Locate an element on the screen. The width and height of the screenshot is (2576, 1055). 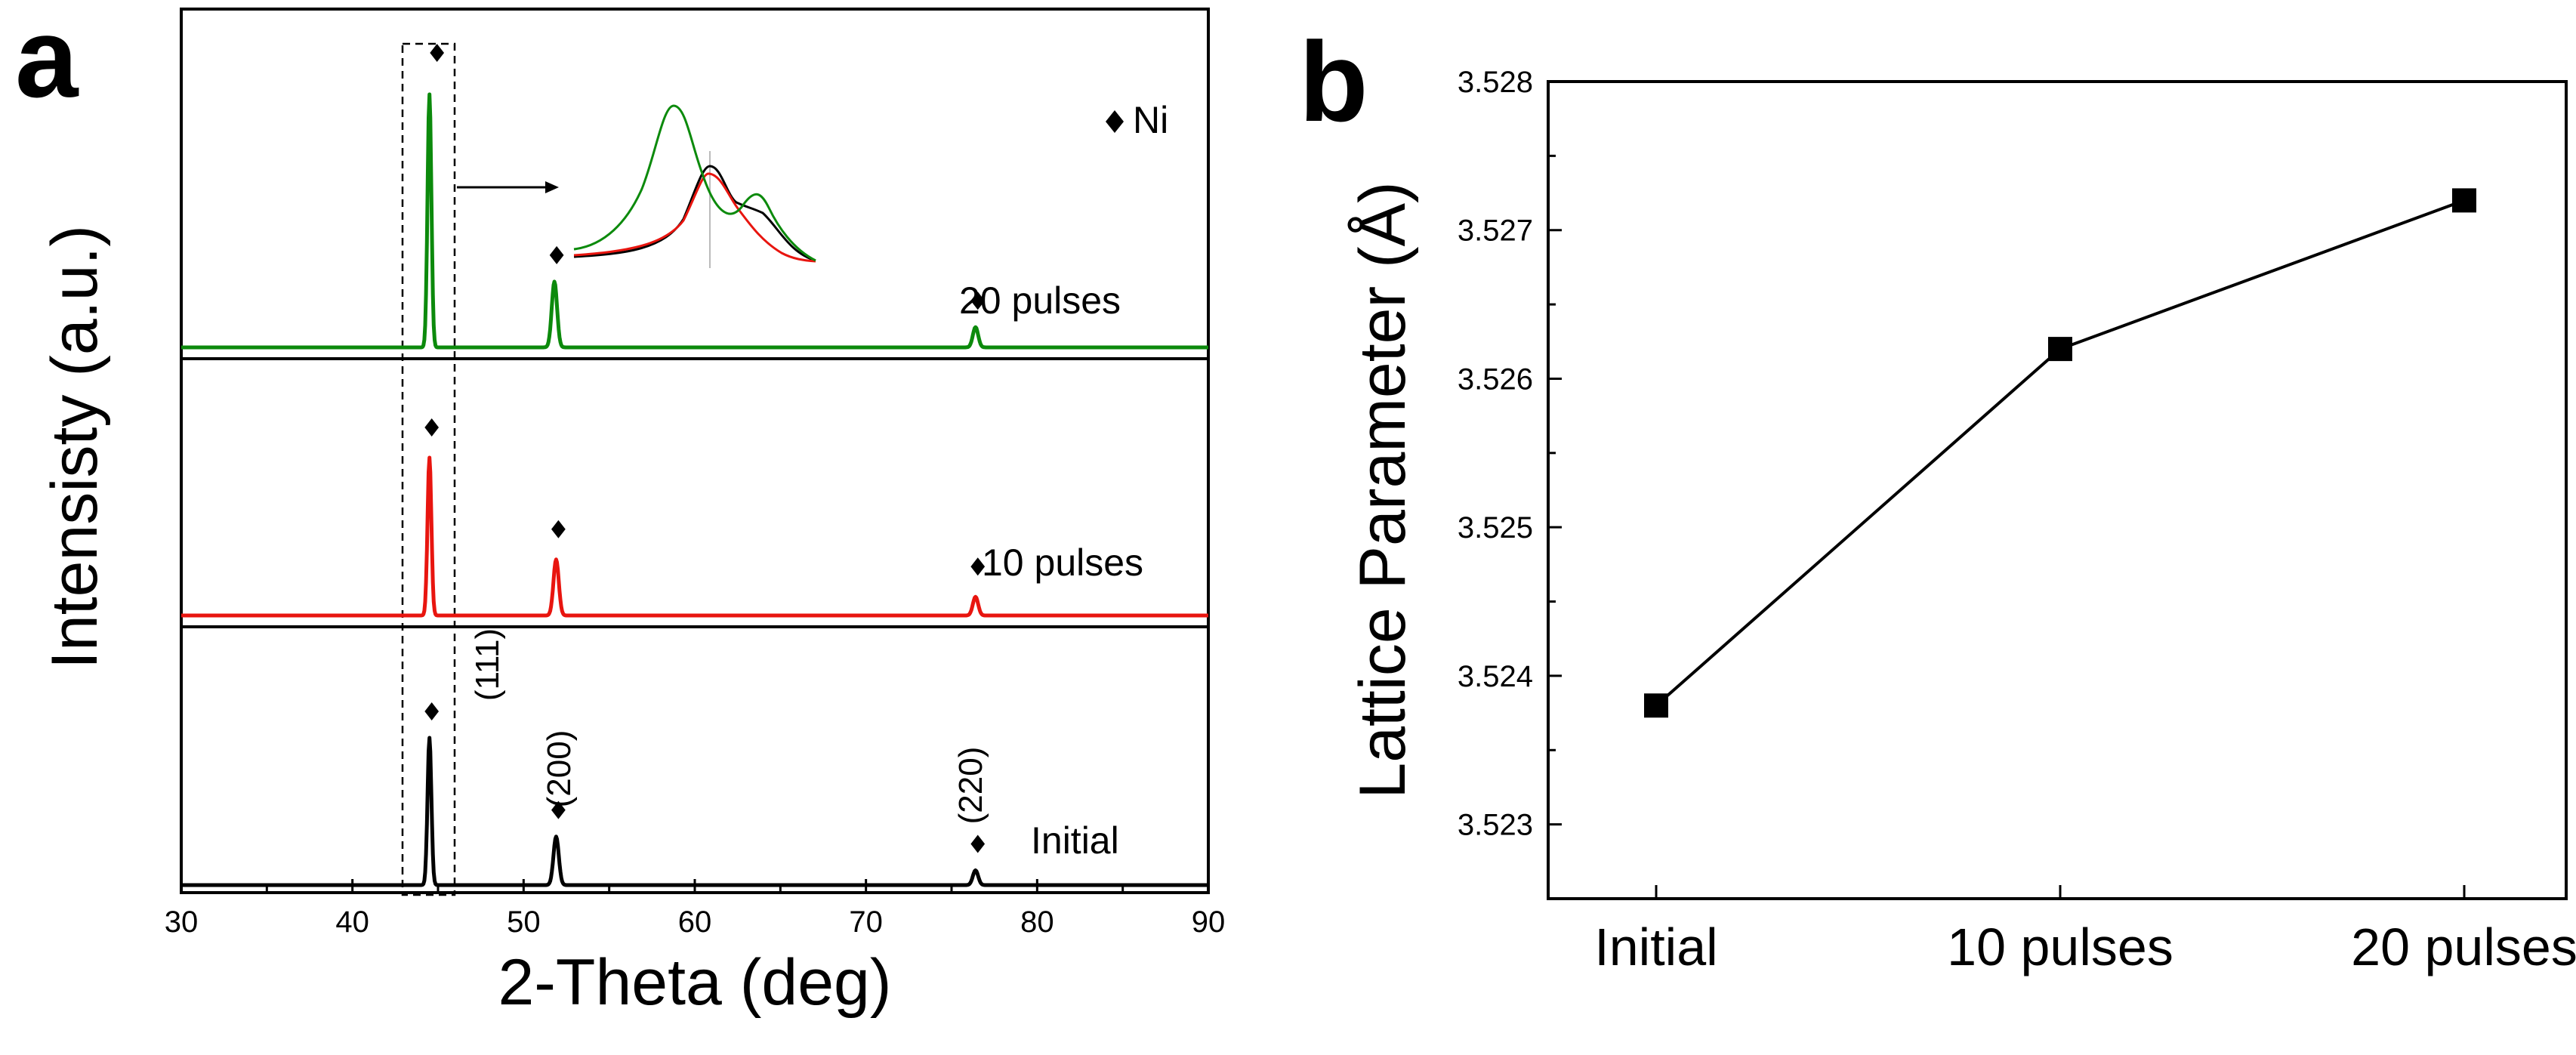
category-label: 10 pulses is located at coordinates (2060, 947).